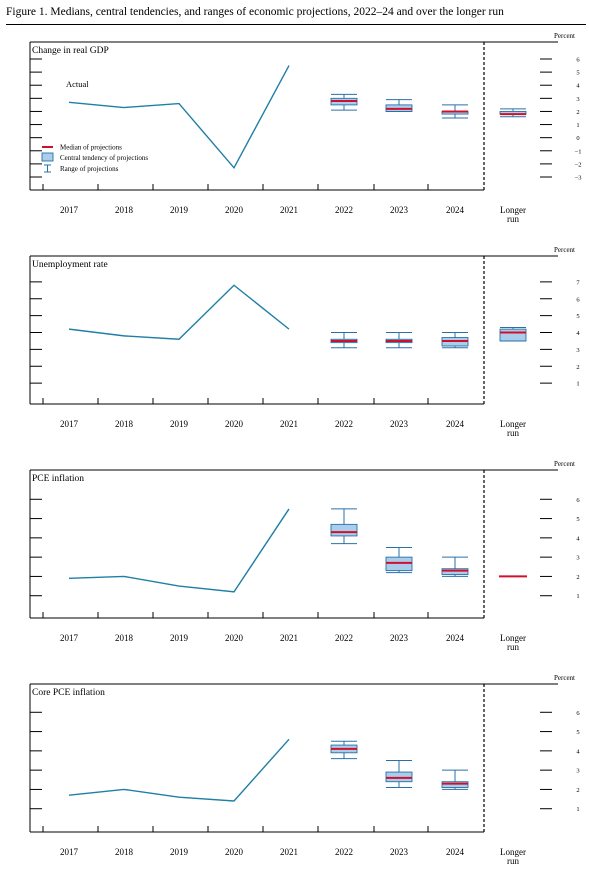 This screenshot has height=872, width=589. Describe the element at coordinates (58, 478) in the screenshot. I see `panel-title: PCE inflation` at that location.